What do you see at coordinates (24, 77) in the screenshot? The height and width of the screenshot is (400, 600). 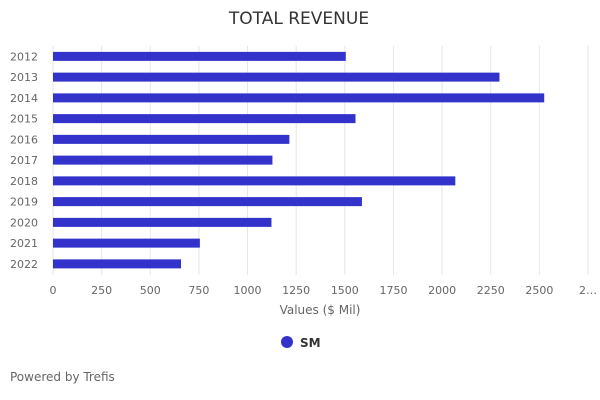 I see `y-tick-label: 2013` at bounding box center [24, 77].